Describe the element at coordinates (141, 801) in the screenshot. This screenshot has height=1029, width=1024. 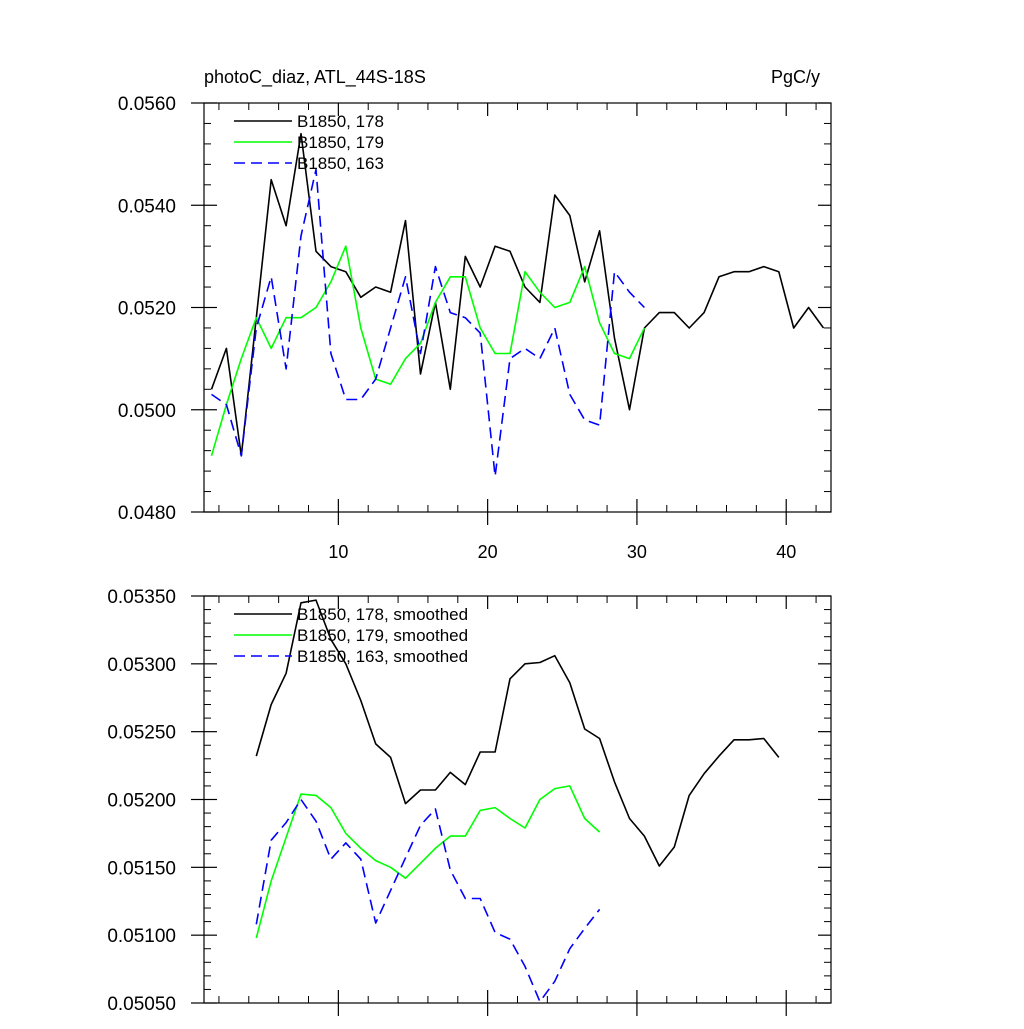
I see `y-tick-label: 0.05200` at that location.